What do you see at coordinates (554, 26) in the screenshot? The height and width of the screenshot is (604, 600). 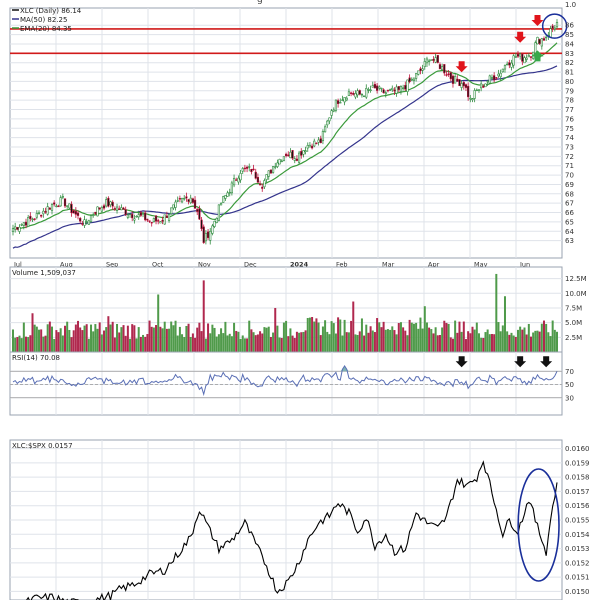 I see `highlight-circle-price` at bounding box center [554, 26].